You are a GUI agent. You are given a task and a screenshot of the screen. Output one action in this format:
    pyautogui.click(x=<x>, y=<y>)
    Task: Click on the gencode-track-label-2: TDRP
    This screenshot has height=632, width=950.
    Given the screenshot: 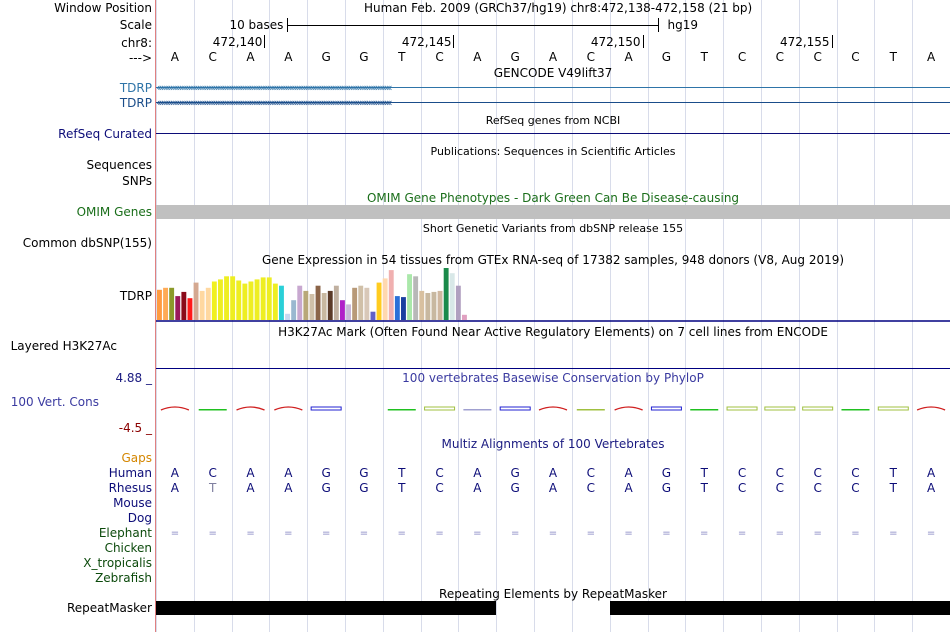 What is the action you would take?
    pyautogui.click(x=135, y=103)
    